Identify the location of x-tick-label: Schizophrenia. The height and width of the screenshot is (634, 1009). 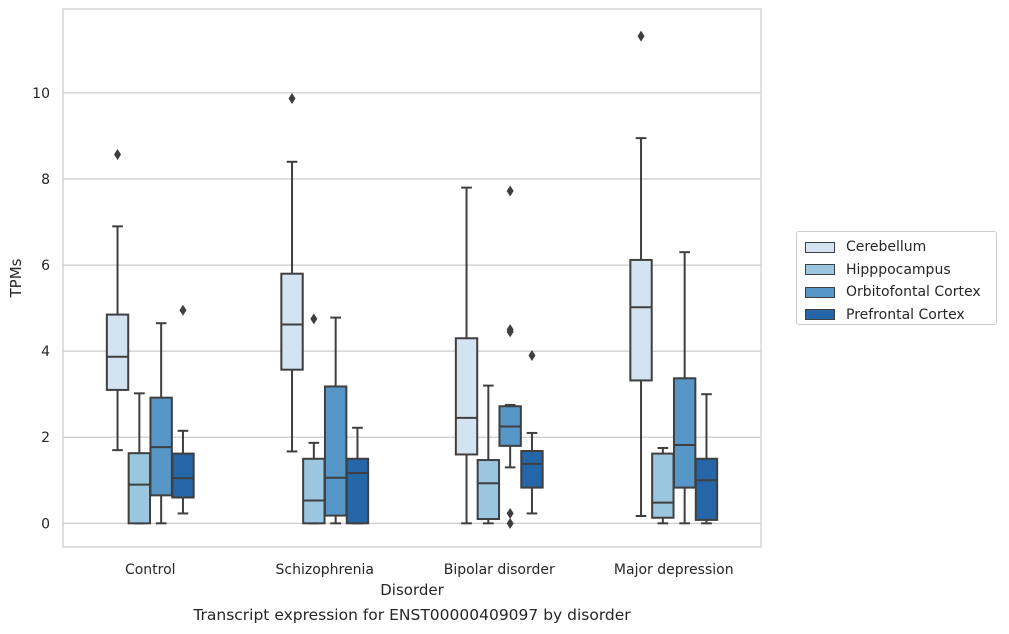
(325, 570).